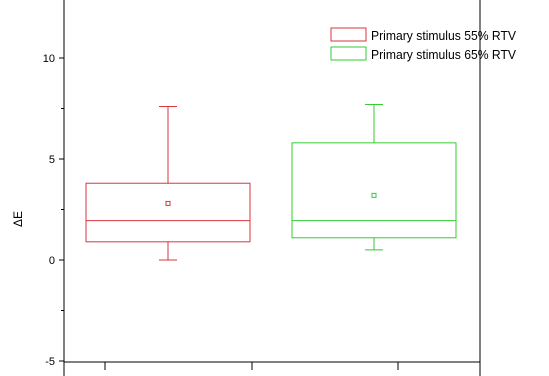 The height and width of the screenshot is (376, 549). Describe the element at coordinates (18, 219) in the screenshot. I see `y-axis-title: ΔE` at that location.